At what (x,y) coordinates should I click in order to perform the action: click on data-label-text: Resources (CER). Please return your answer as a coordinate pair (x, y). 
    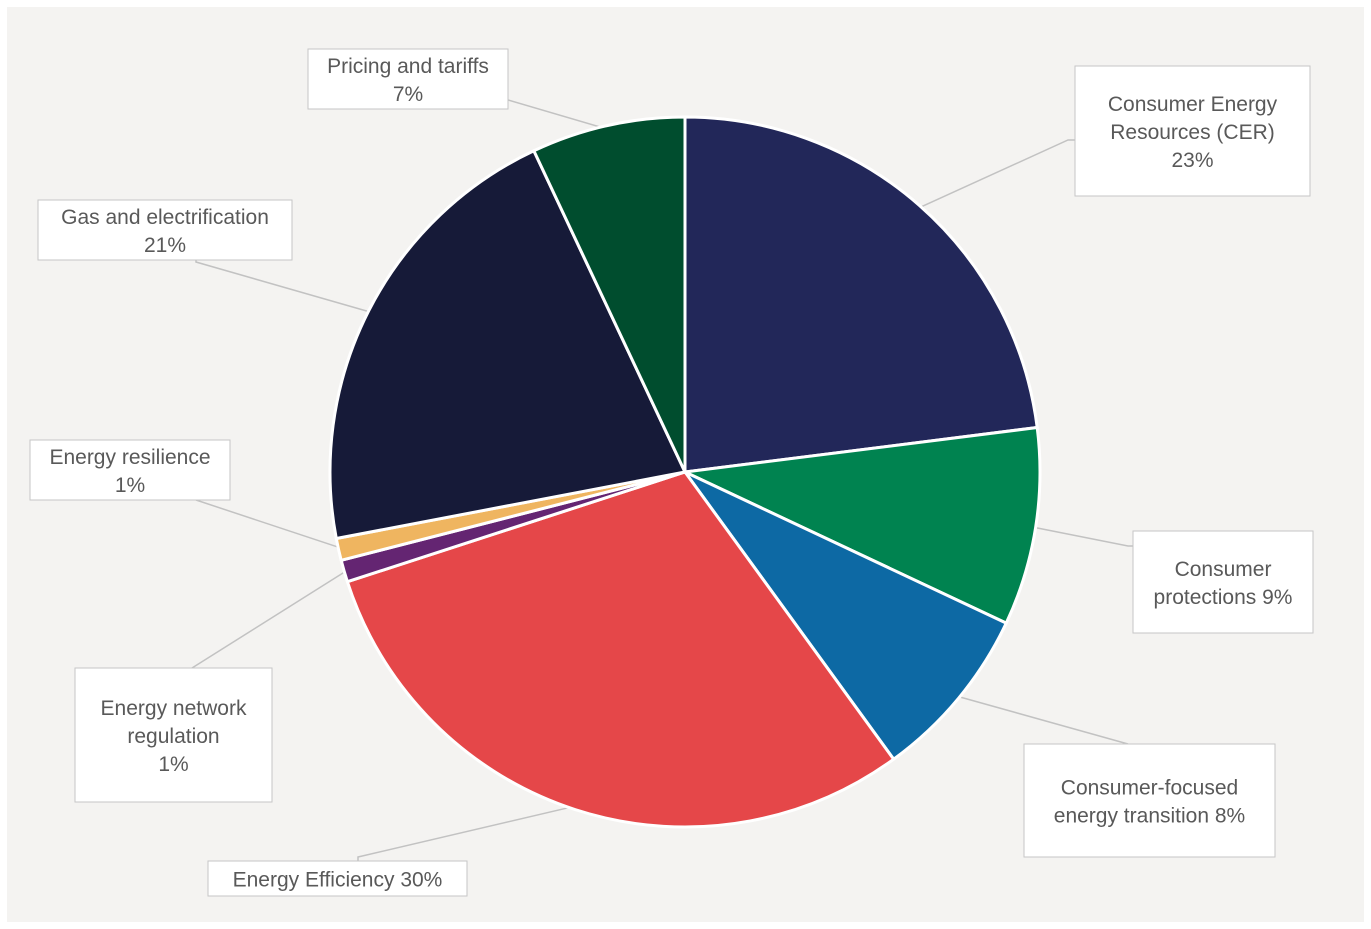
    Looking at the image, I should click on (1192, 132).